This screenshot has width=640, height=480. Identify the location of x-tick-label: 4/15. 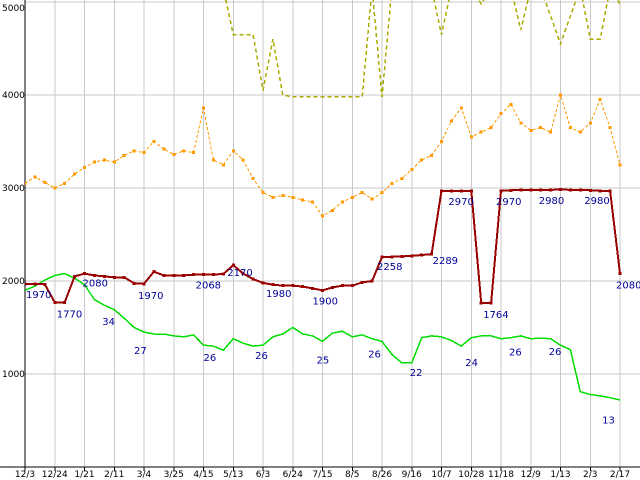
(203, 475).